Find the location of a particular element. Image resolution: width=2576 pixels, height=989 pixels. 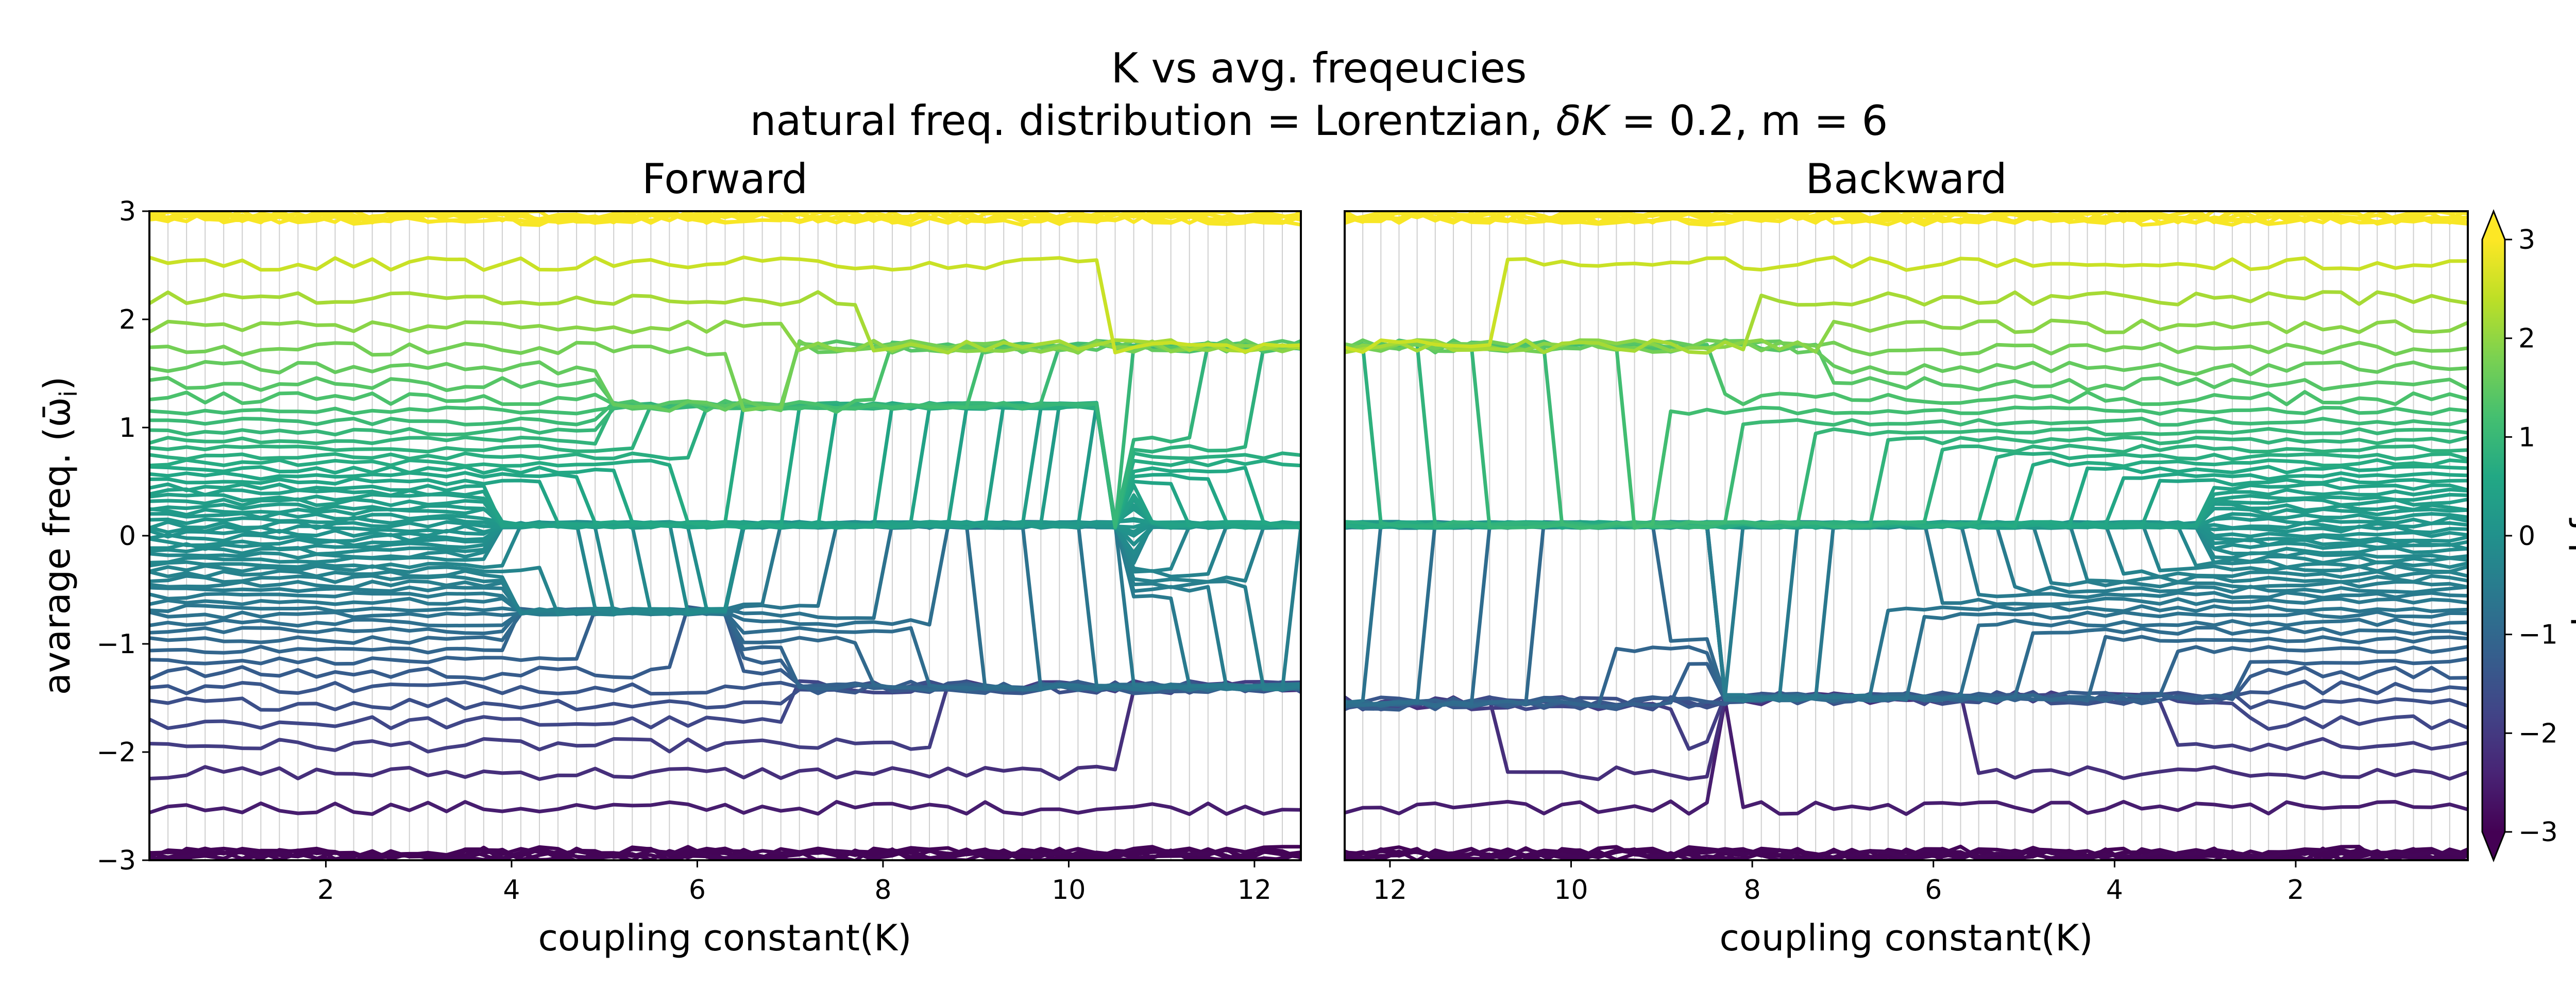

backward-x-axis-label: coupling constant(K) is located at coordinates (1906, 938).